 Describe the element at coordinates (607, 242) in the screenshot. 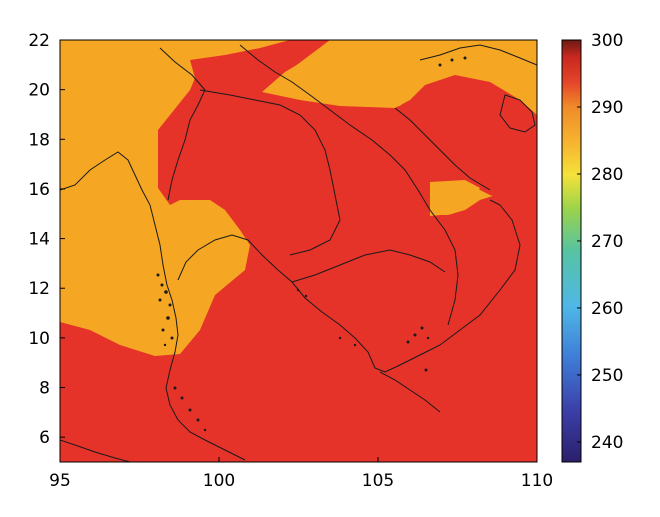

I see `colorbar-tick-label: 270` at that location.